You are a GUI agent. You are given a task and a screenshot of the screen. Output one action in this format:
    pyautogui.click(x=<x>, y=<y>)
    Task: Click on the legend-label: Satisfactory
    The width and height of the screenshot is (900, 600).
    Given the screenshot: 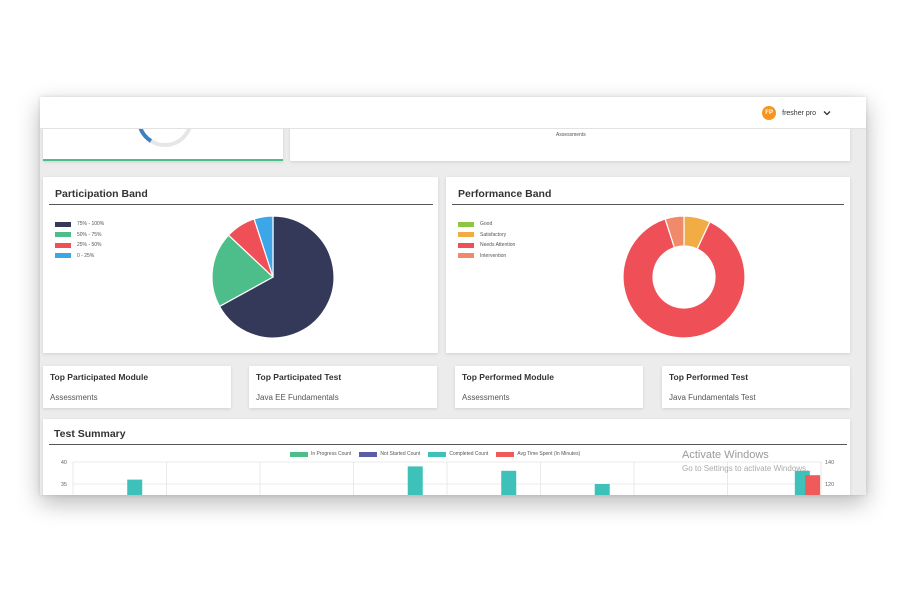 What is the action you would take?
    pyautogui.click(x=493, y=234)
    